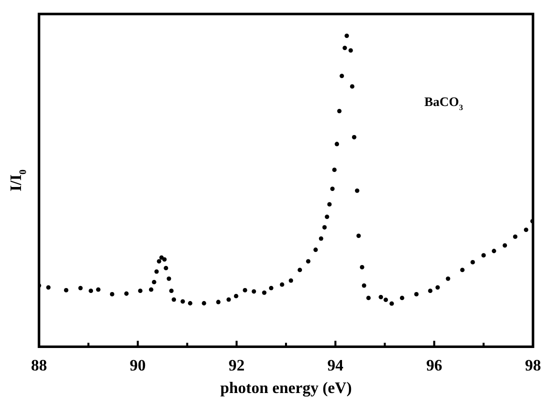 The height and width of the screenshot is (420, 559). I want to click on x-tick-label: 92, so click(236, 366).